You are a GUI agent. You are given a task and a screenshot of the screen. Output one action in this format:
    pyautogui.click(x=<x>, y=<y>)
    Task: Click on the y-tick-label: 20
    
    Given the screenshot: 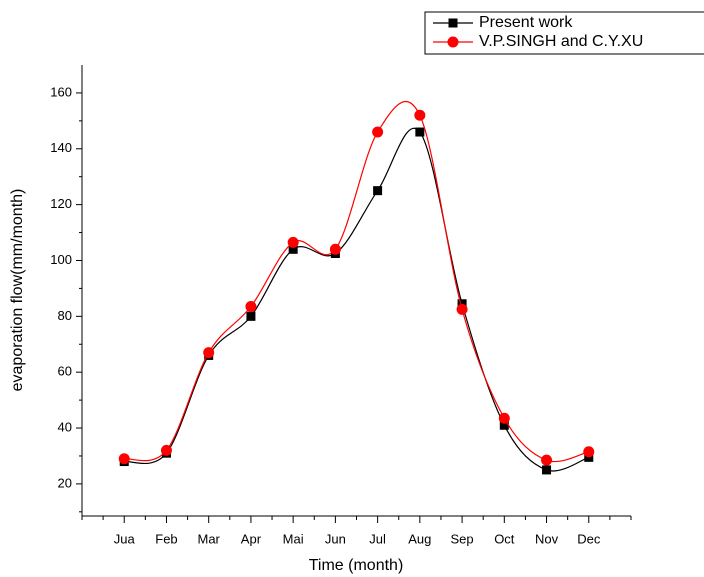 What is the action you would take?
    pyautogui.click(x=65, y=482)
    